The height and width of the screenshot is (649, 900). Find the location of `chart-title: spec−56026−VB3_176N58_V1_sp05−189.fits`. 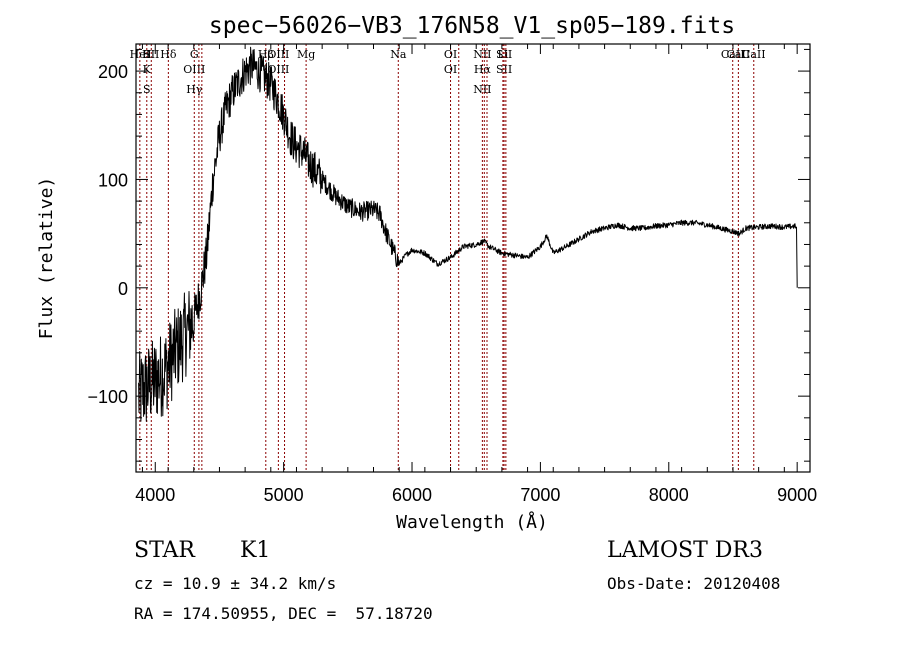

chart-title: spec−56026−VB3_176N58_V1_sp05−189.fits is located at coordinates (472, 26).